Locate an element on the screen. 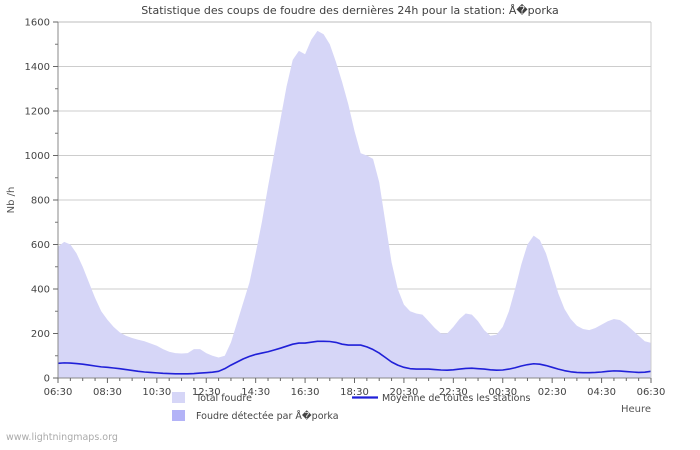  legend-label-1: Foudre détectée par Å�porka is located at coordinates (267, 416).